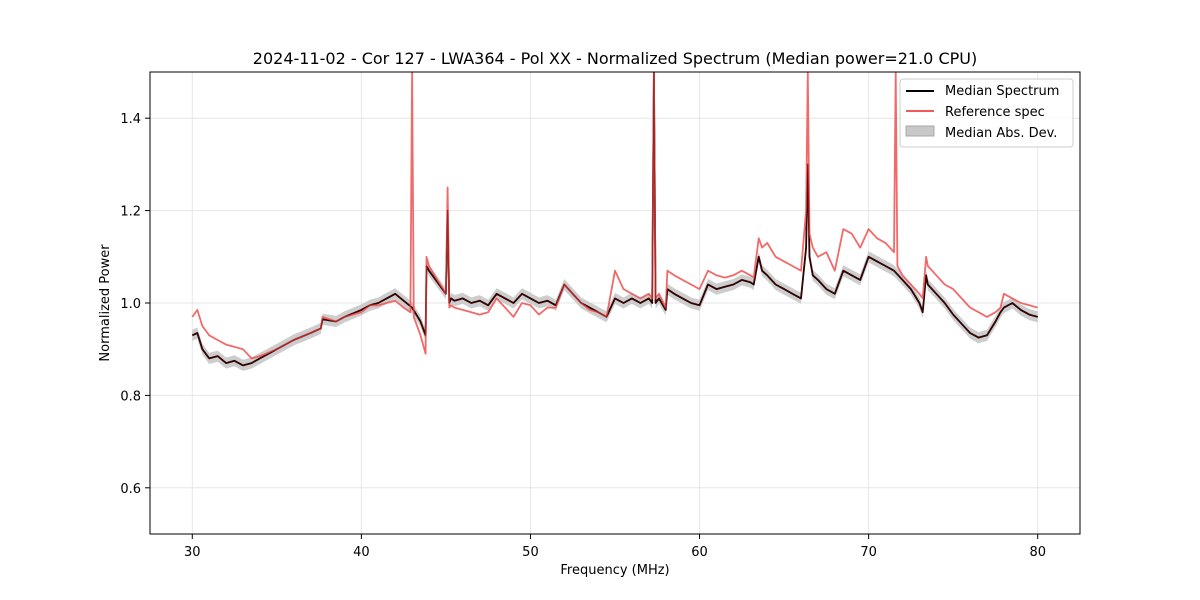 The width and height of the screenshot is (1200, 600). Describe the element at coordinates (130, 304) in the screenshot. I see `y-tick-label: 1.0` at that location.